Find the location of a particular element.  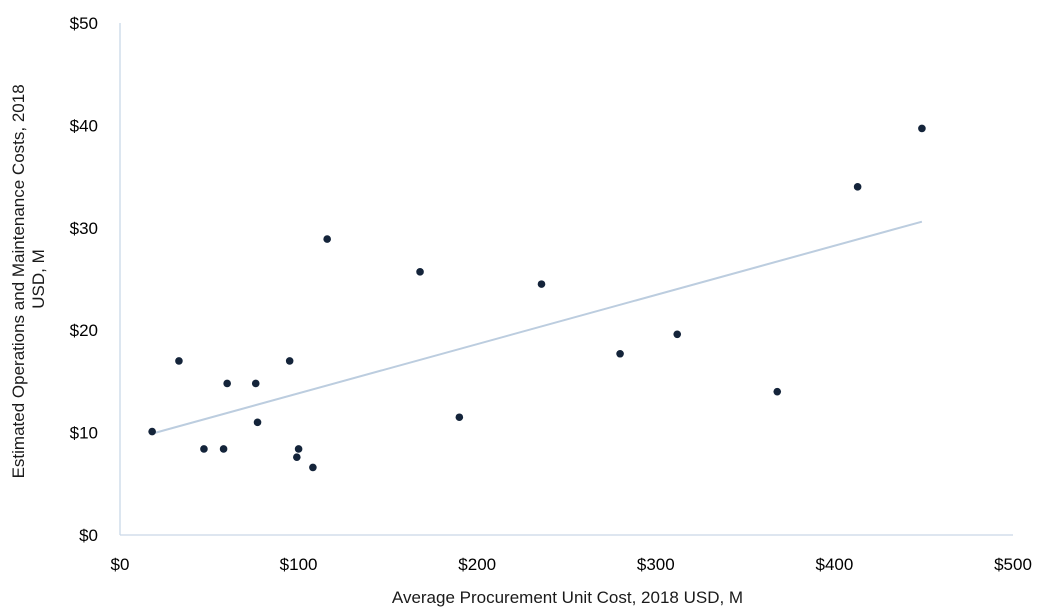

x-tick-label: $400 is located at coordinates (834, 564).